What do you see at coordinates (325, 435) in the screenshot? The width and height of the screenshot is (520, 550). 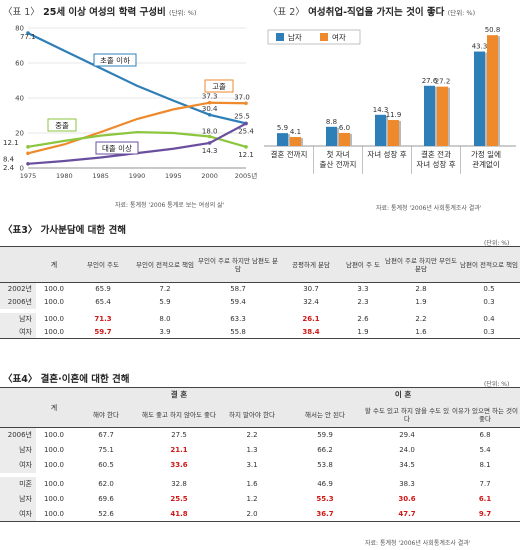 I see `table-cell: 59.9` at bounding box center [325, 435].